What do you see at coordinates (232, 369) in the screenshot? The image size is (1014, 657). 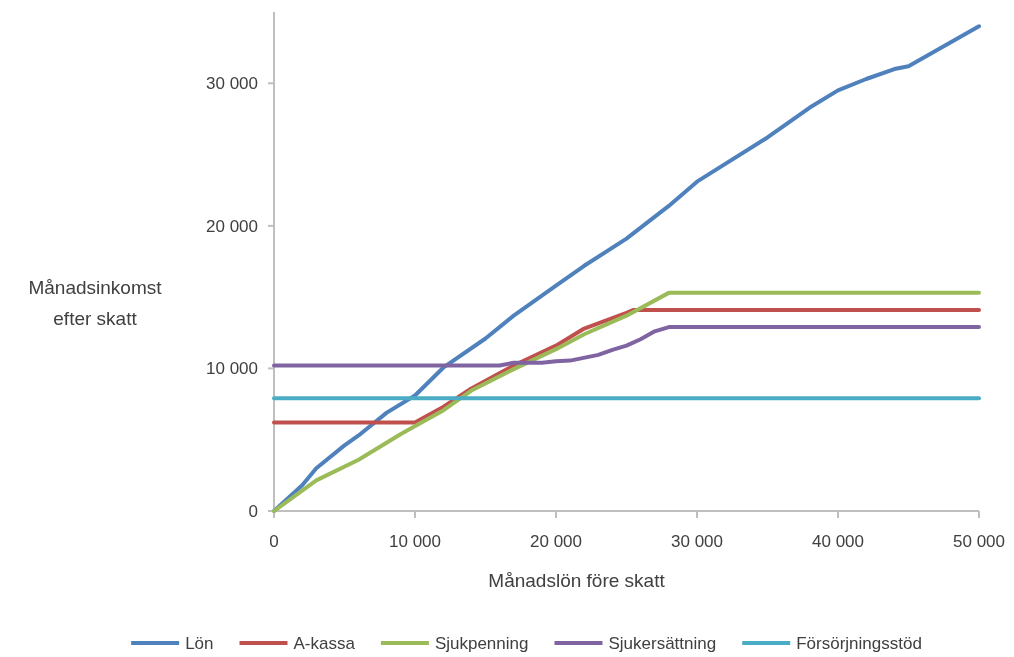 I see `y-tick-label: 10 000` at bounding box center [232, 369].